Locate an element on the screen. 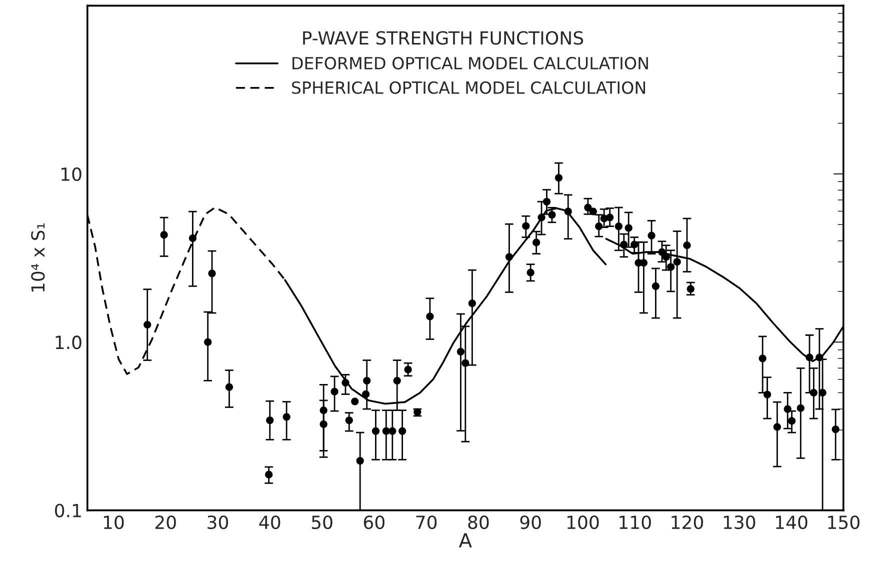 Image resolution: width=874 pixels, height=567 pixels. x-tick-label: 10 is located at coordinates (114, 522).